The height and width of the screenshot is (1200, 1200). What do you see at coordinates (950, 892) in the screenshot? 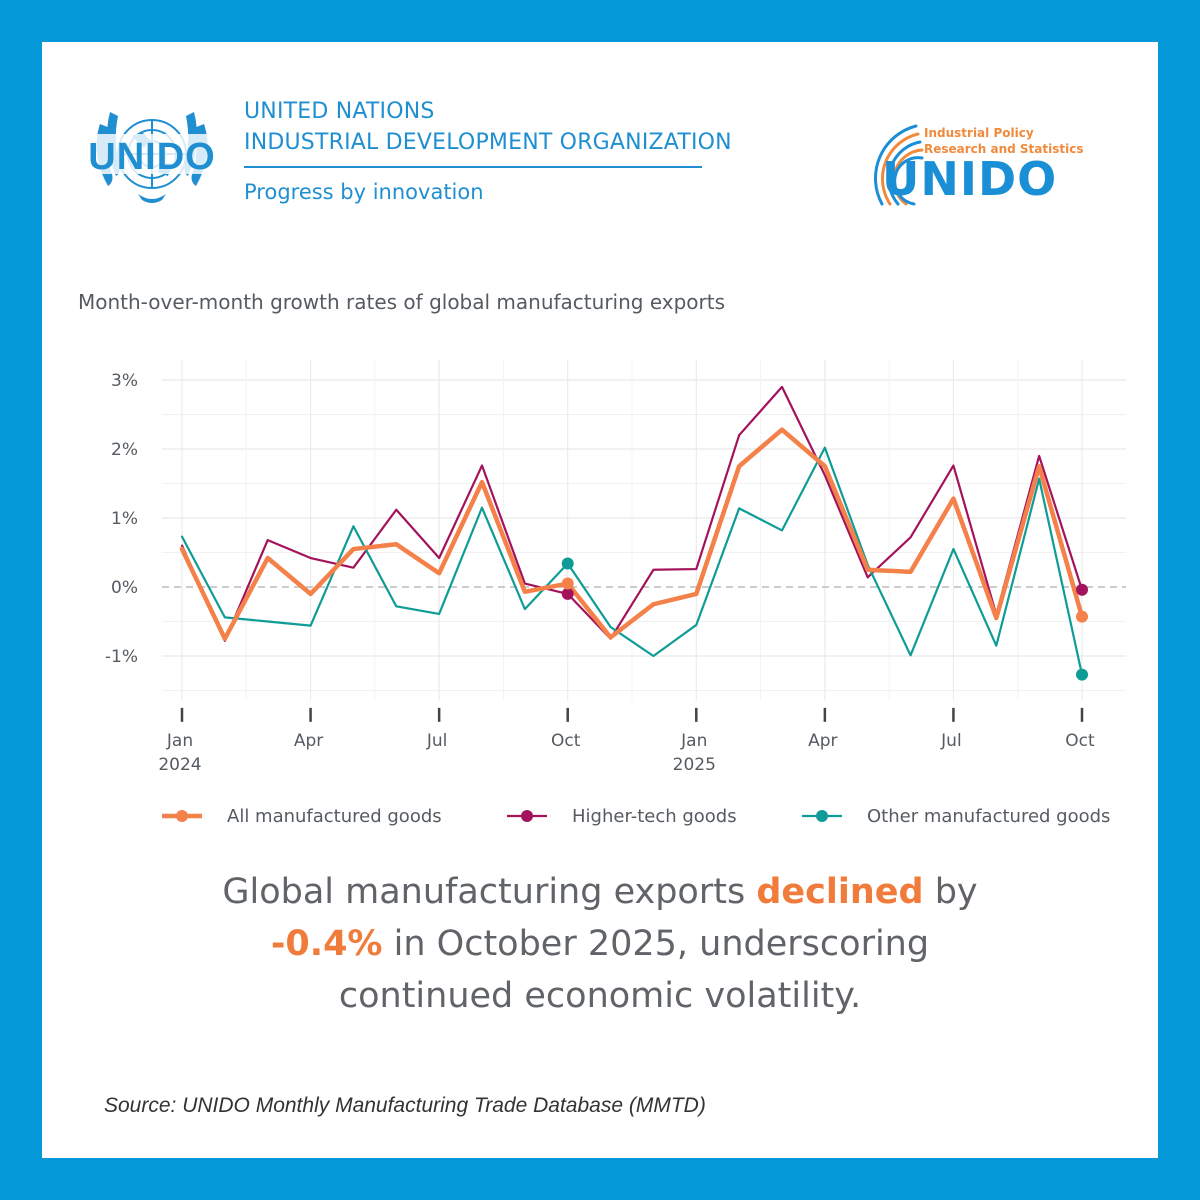
I see `headline-line1-post: by` at bounding box center [950, 892].